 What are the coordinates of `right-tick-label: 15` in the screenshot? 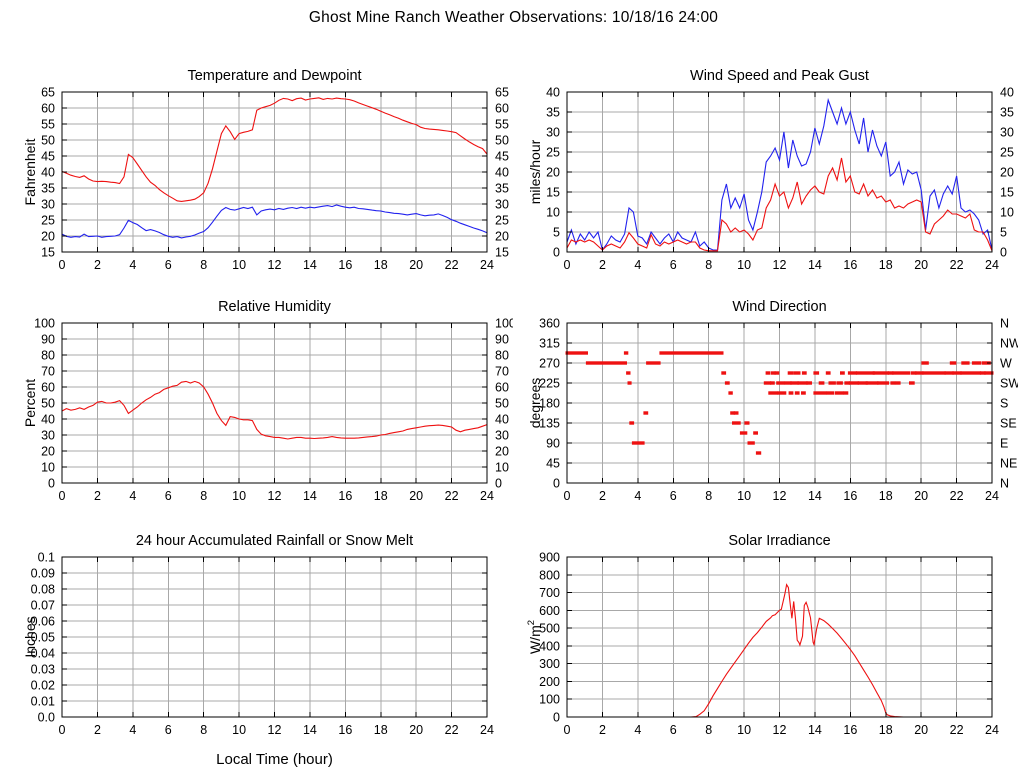 It's located at (1007, 193).